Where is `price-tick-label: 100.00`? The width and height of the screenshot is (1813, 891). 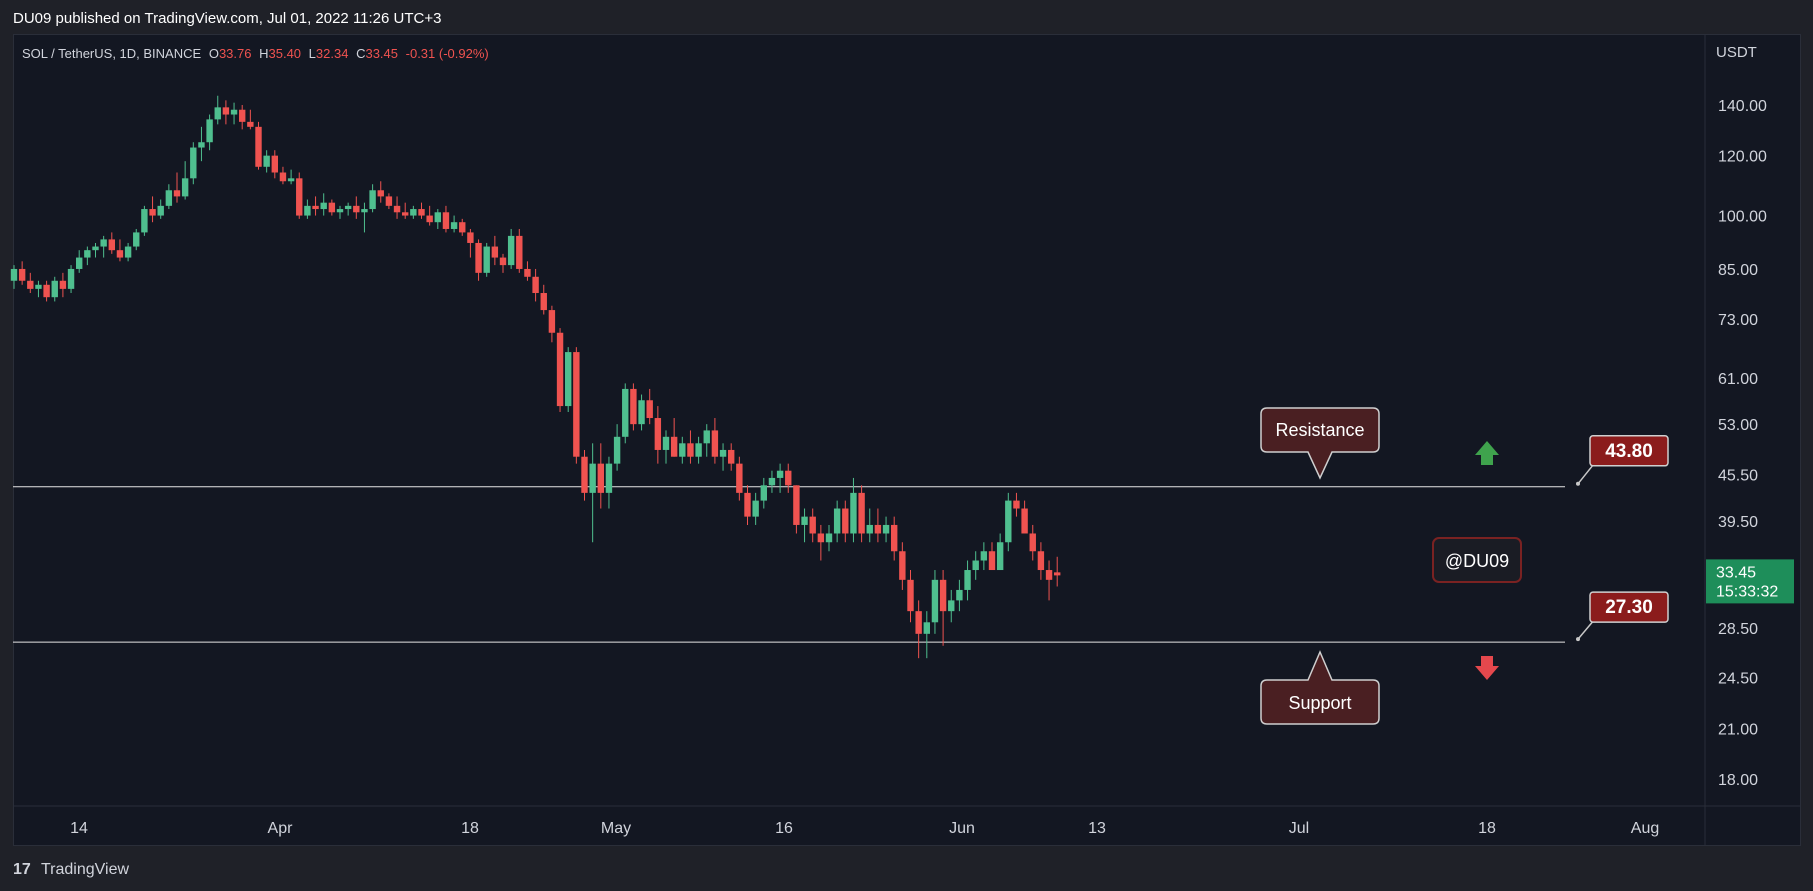 price-tick-label: 100.00 is located at coordinates (1742, 217).